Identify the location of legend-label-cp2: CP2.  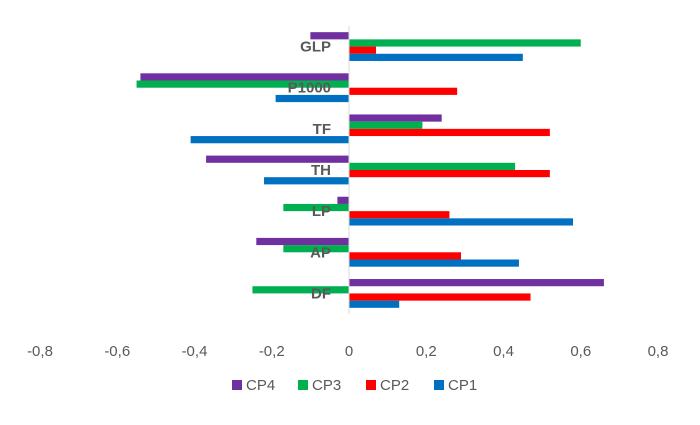
(394, 385).